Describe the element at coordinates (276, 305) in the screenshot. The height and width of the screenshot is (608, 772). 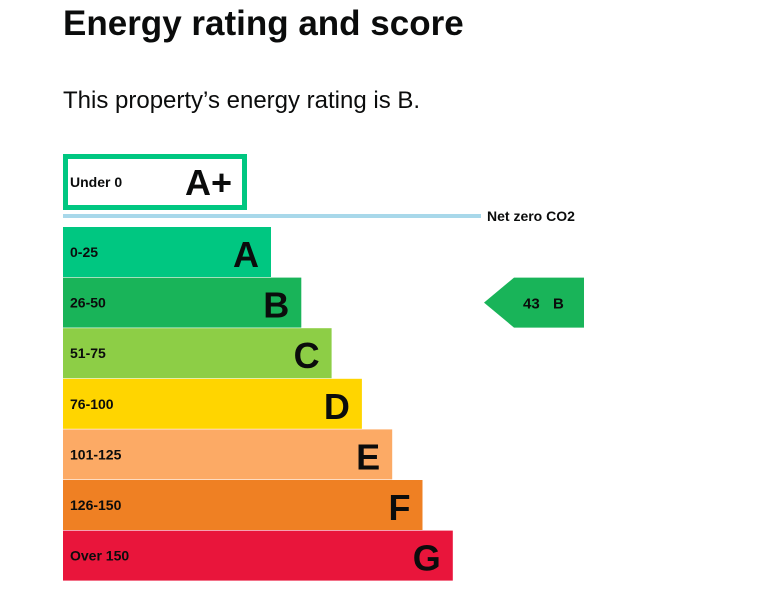
I see `band-b-letter: B` at that location.